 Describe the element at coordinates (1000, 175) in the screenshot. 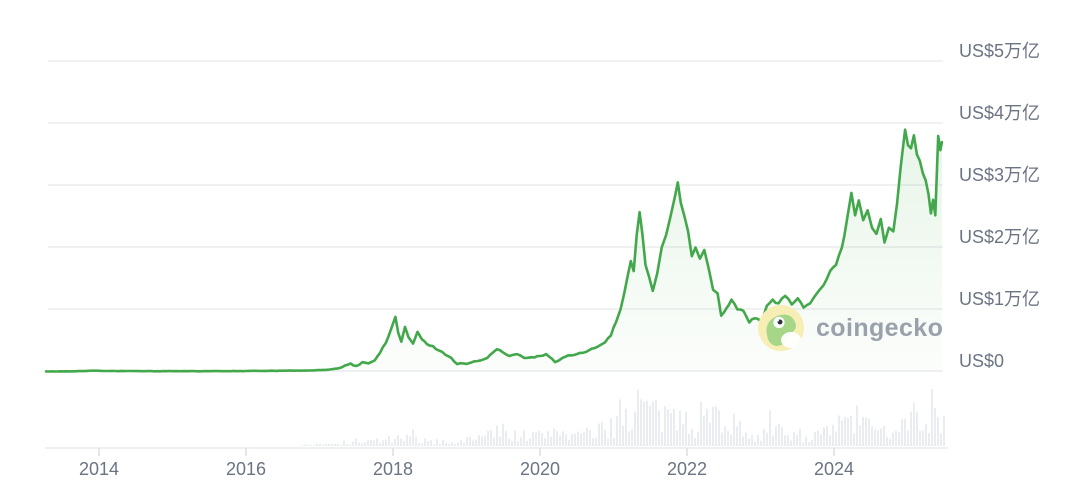

I see `y-label-3t: US$3万亿` at that location.